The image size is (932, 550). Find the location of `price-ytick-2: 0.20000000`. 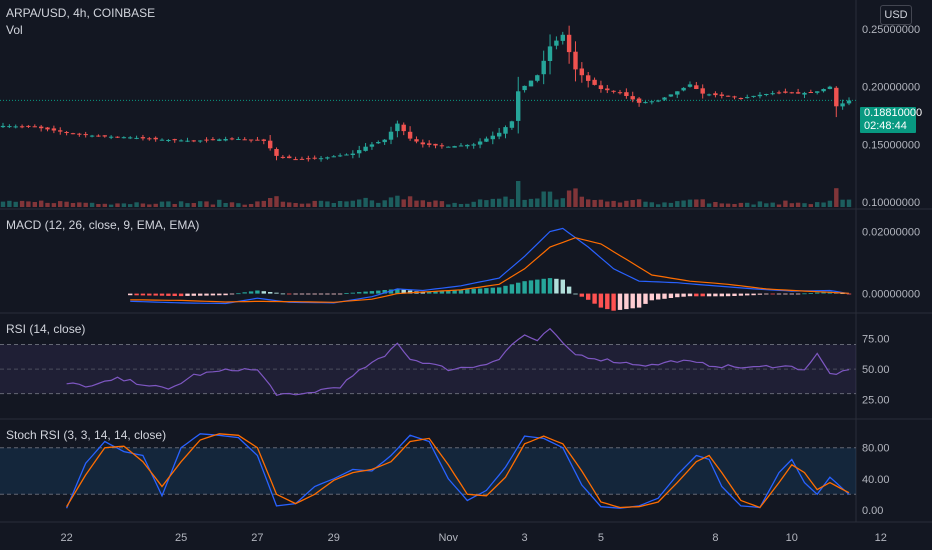

price-ytick-2: 0.20000000 is located at coordinates (891, 88).